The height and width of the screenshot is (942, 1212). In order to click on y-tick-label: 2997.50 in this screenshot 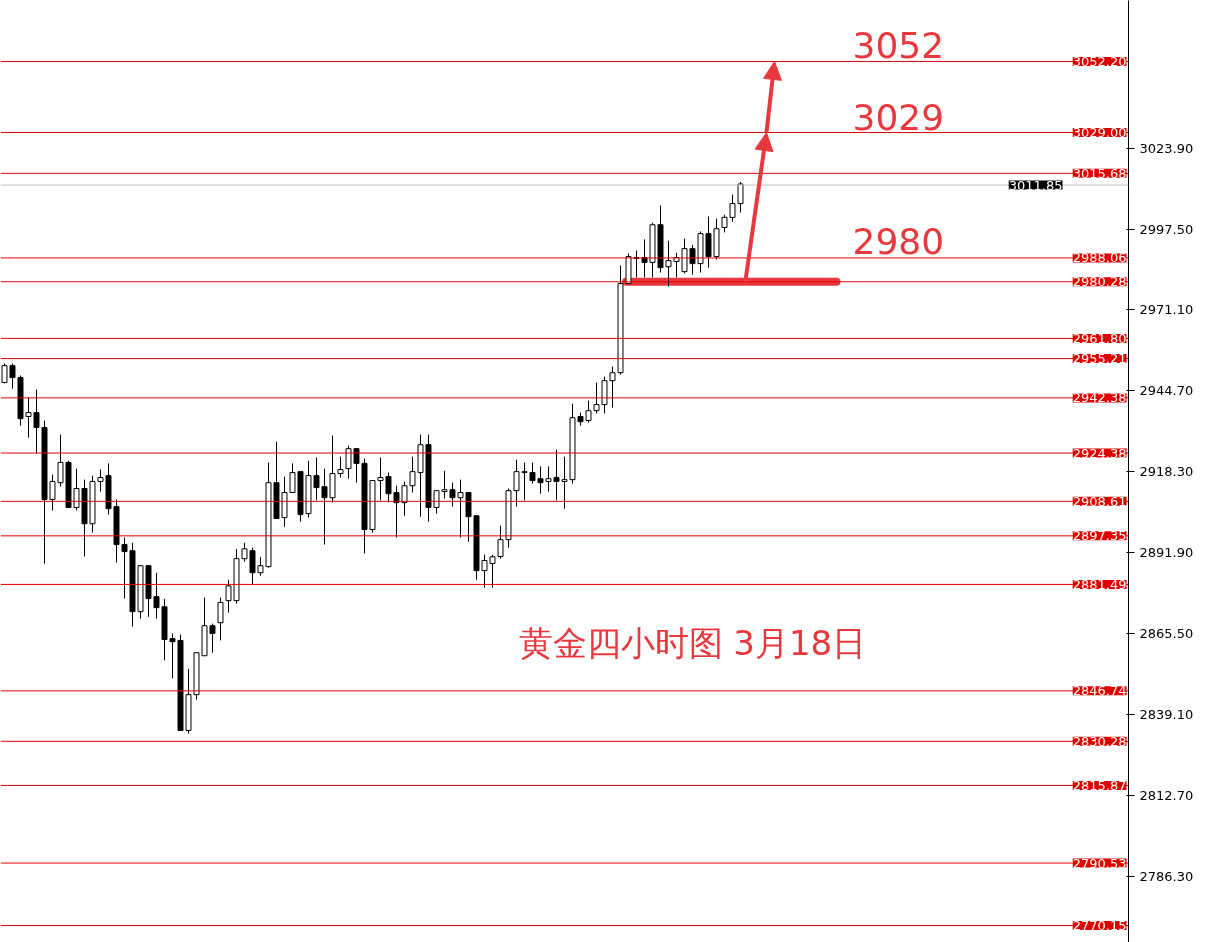, I will do `click(1166, 229)`.